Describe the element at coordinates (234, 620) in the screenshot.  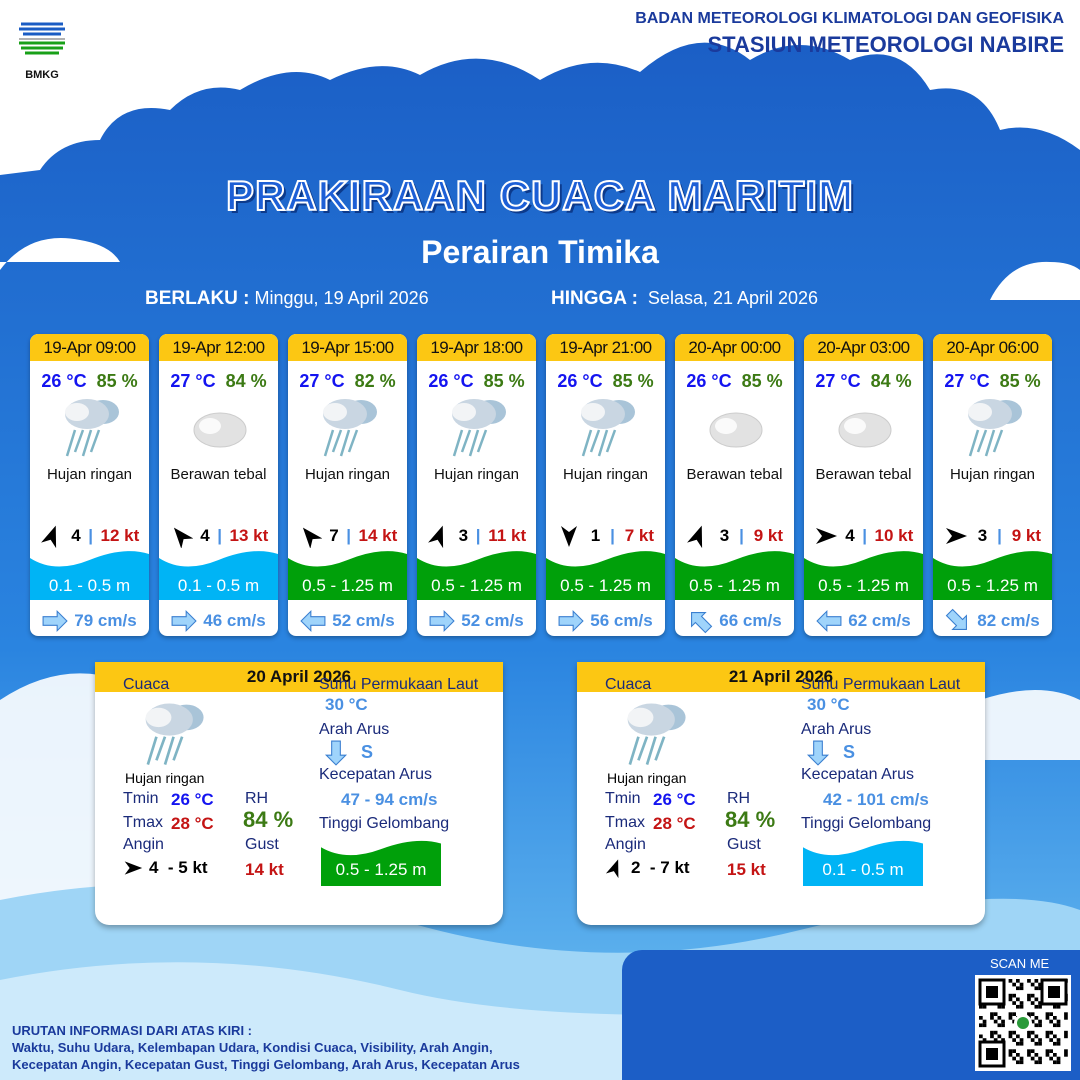
I see `current-speed: 46 cm/s` at that location.